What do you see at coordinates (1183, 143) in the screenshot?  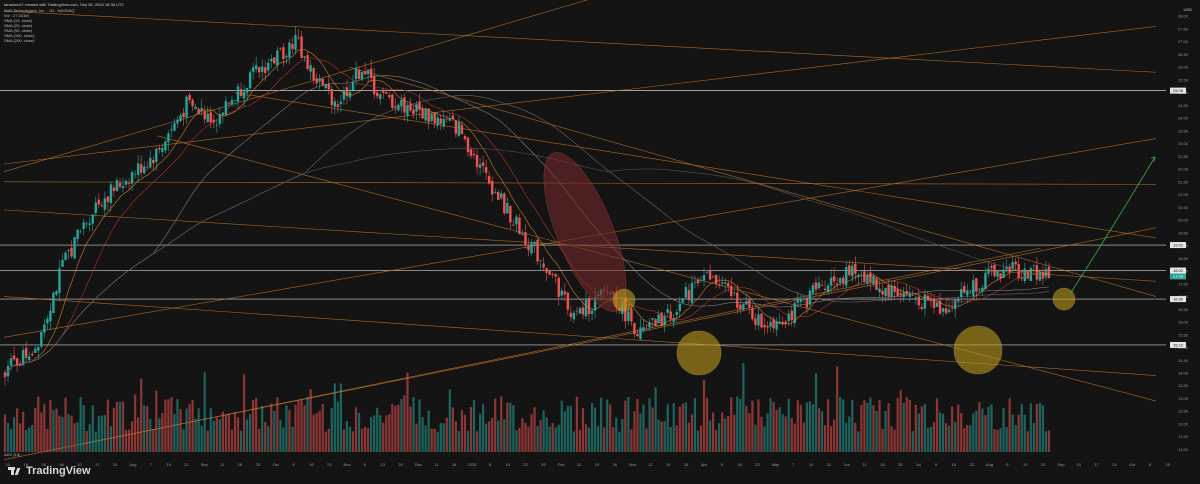 I see `y-tick-label: 23.00` at bounding box center [1183, 143].